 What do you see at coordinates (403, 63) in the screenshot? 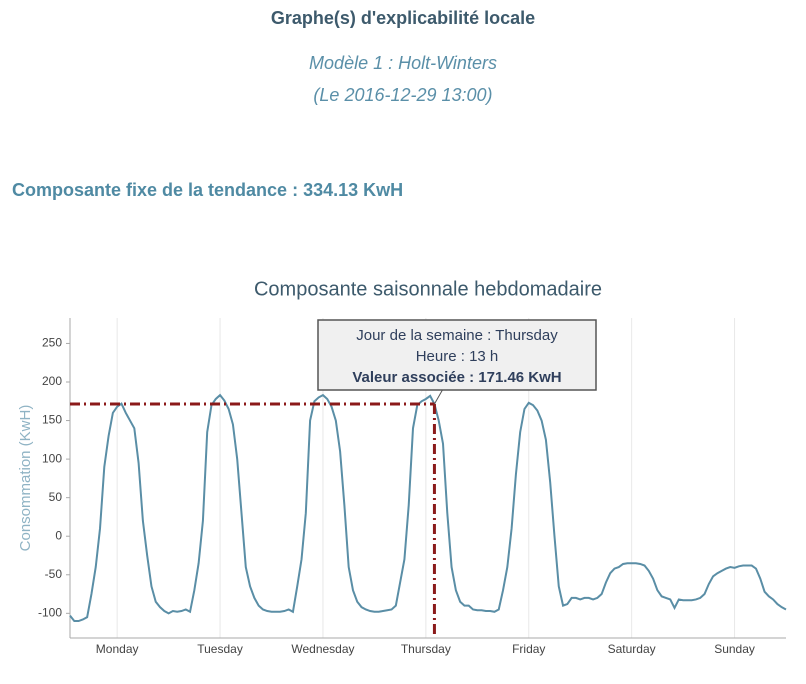
I see `model-name: Modèle 1 : Holt-Winters` at bounding box center [403, 63].